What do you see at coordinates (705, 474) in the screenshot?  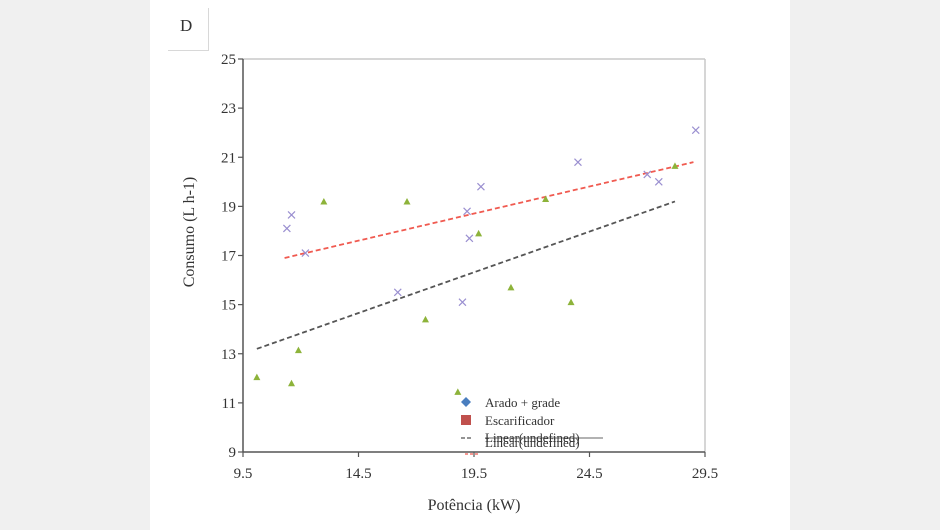 I see `x-tick-label: 29.5` at bounding box center [705, 474].